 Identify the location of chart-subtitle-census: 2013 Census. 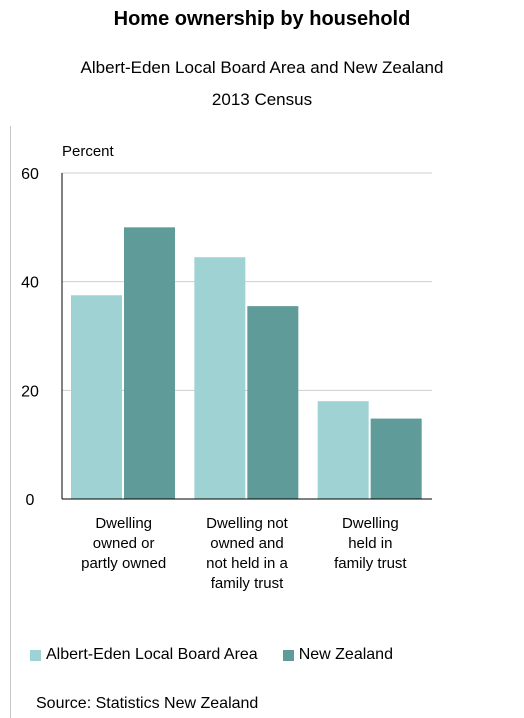
(262, 99).